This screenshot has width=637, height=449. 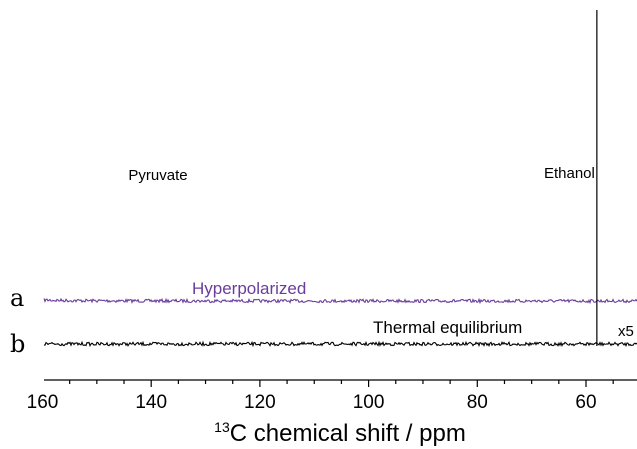 What do you see at coordinates (157, 175) in the screenshot?
I see `pyruvate-label: Pyruvate` at bounding box center [157, 175].